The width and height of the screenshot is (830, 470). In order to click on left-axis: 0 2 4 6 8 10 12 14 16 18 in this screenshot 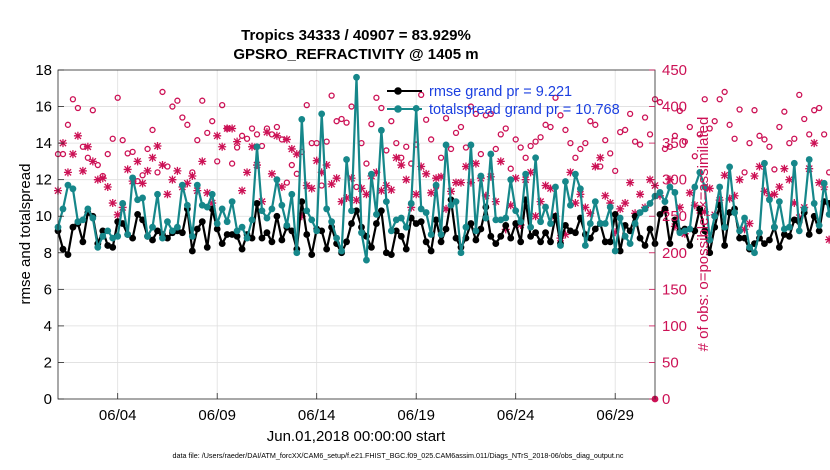, I will do `click(49, 235)`.